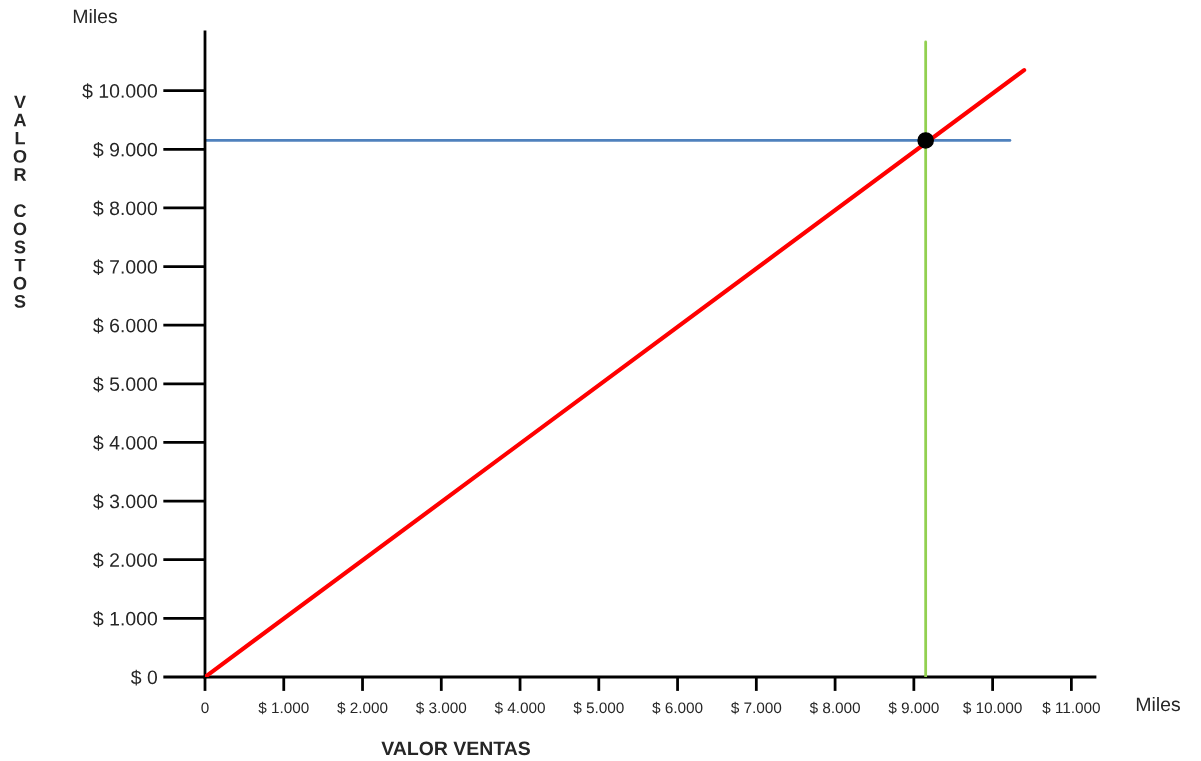 This screenshot has height=761, width=1201. Describe the element at coordinates (283, 708) in the screenshot. I see `x-tick-label: $ 1.000` at that location.